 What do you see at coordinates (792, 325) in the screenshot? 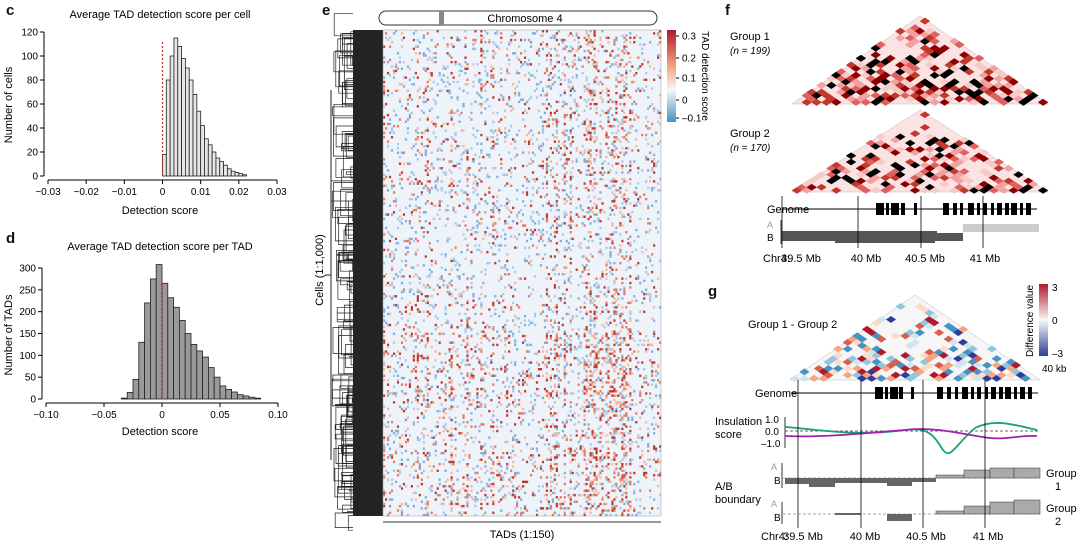
I see `difference-title: Group 1 - Group 2` at bounding box center [792, 325].